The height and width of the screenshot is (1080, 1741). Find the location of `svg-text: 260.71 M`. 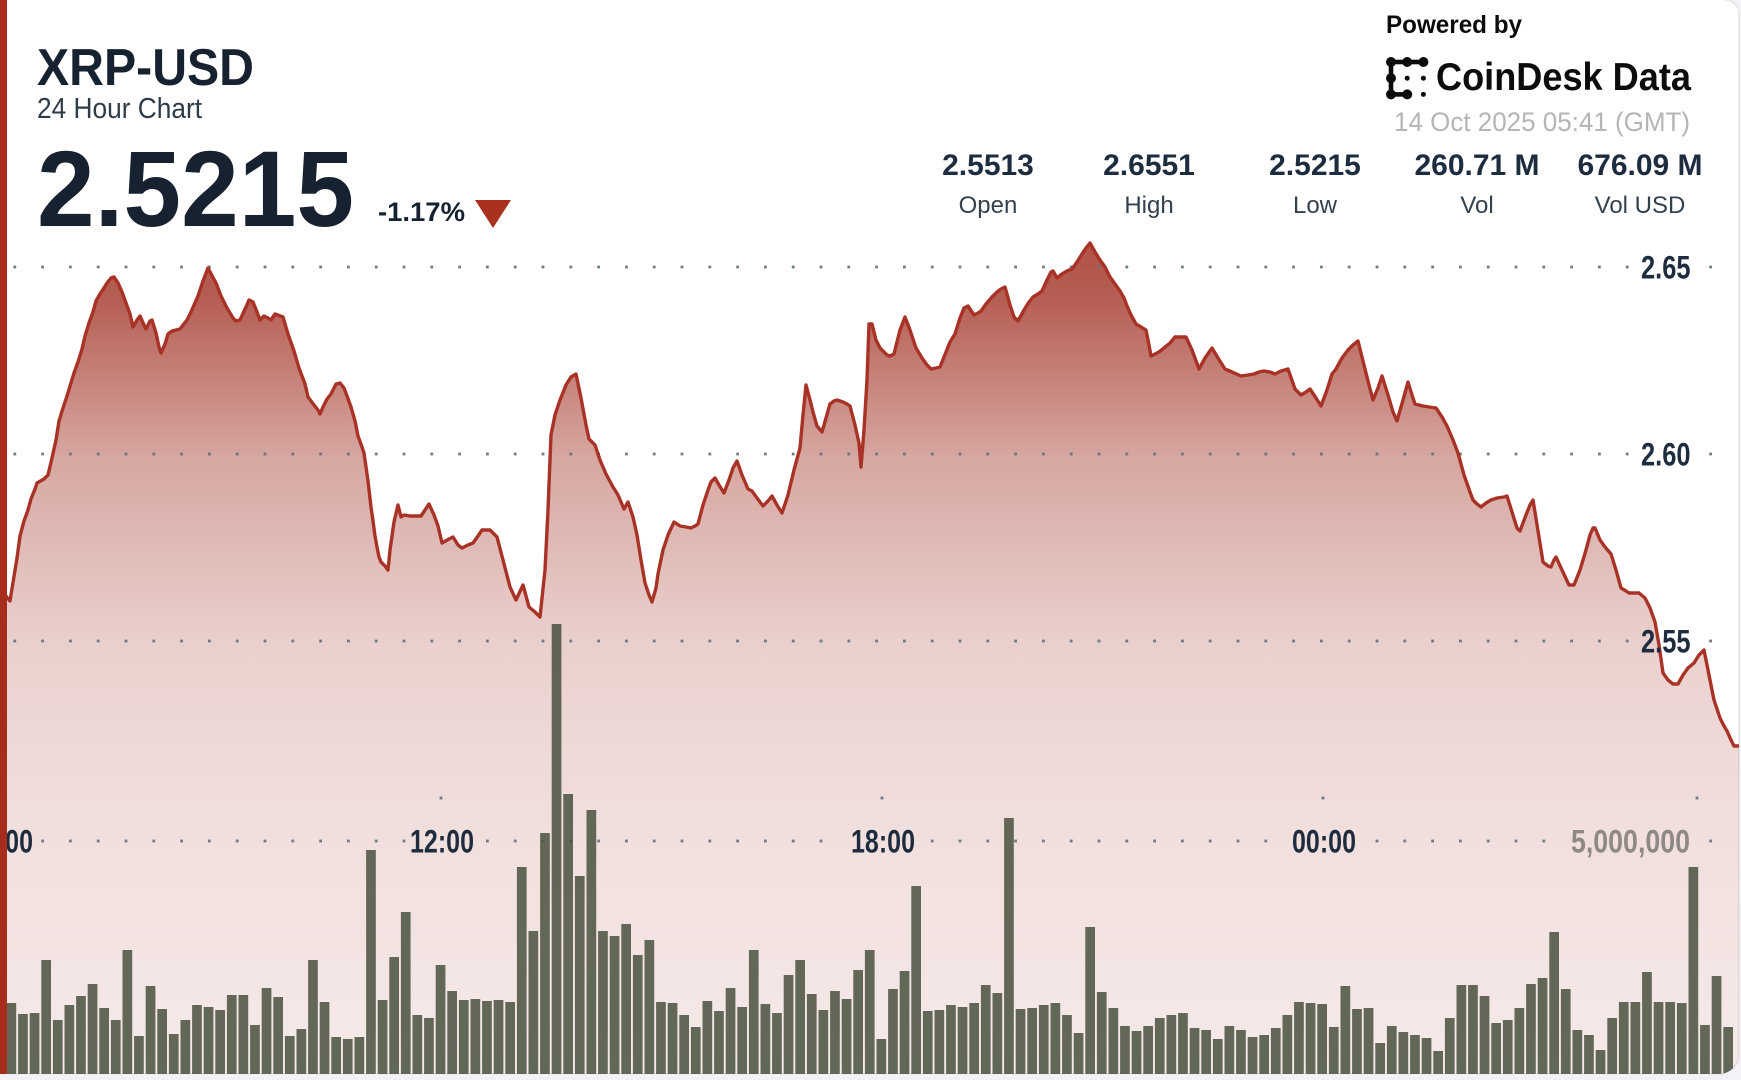

svg-text: 260.71 M is located at coordinates (1476, 165).